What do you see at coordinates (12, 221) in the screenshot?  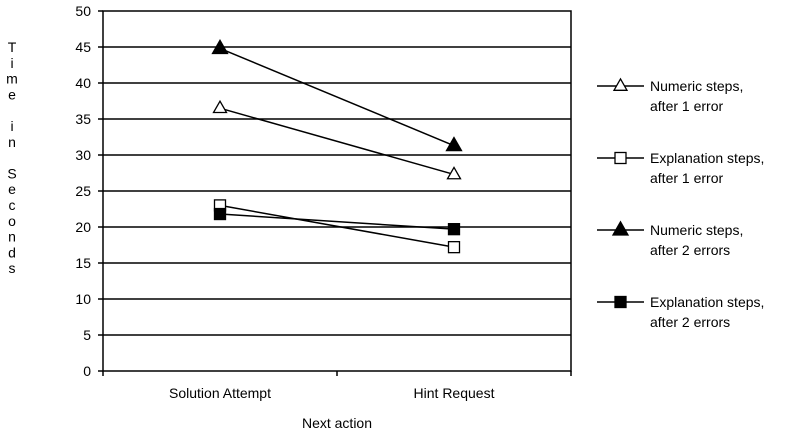 I see `y-axis-title-char: o` at bounding box center [12, 221].